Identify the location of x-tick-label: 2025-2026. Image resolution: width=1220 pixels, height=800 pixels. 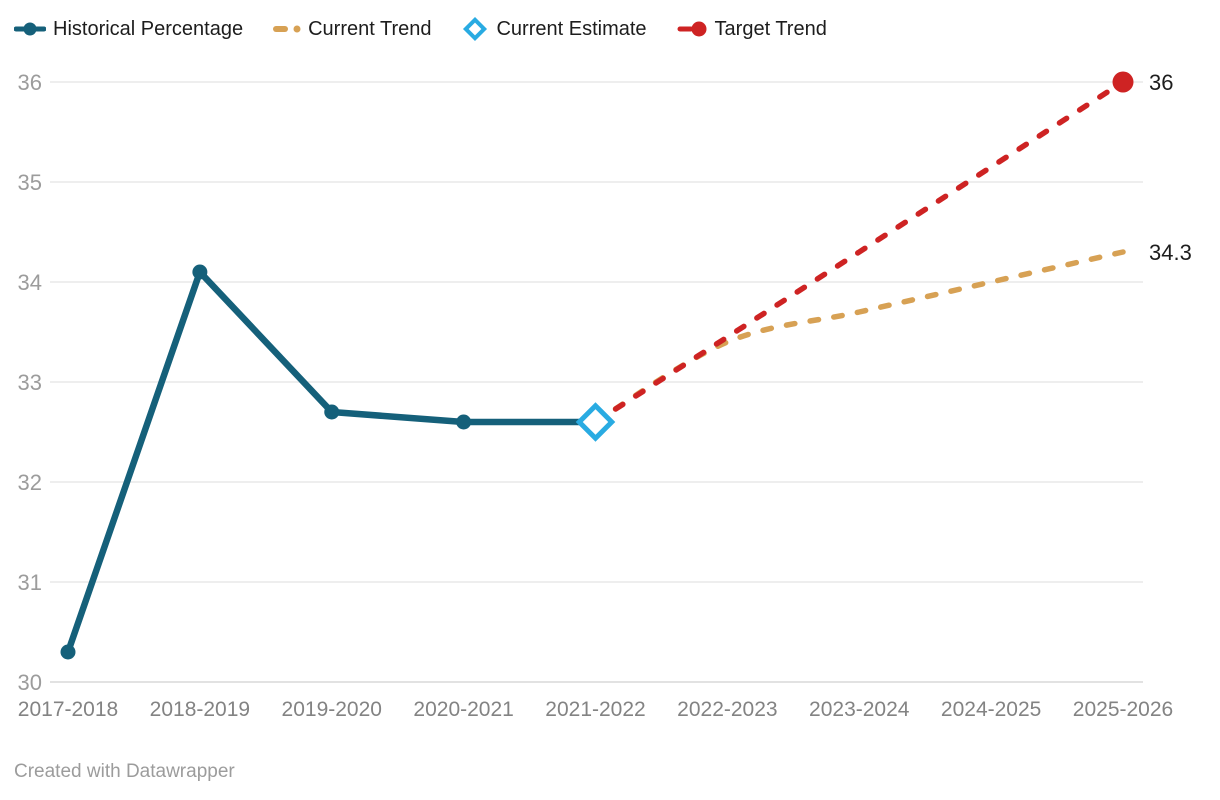
(1123, 709).